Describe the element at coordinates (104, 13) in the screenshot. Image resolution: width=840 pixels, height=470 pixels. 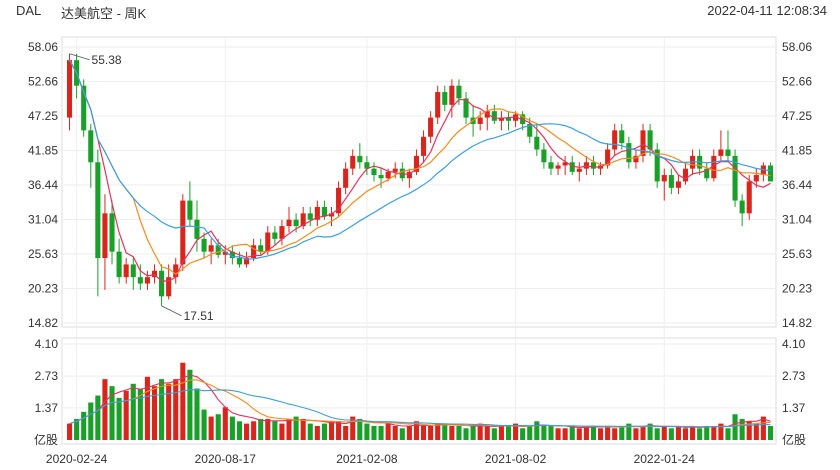
I see `chart-title: 达美航空 - 周K` at that location.